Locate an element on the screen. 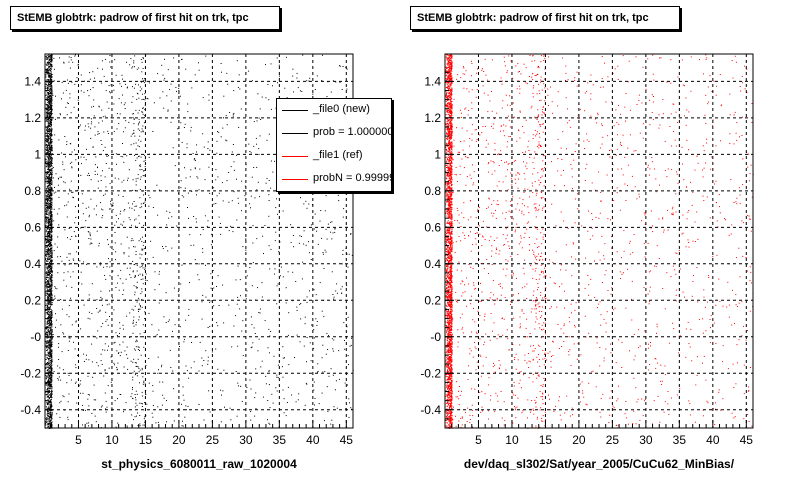  y-tick-label: 1 is located at coordinates (37, 154).